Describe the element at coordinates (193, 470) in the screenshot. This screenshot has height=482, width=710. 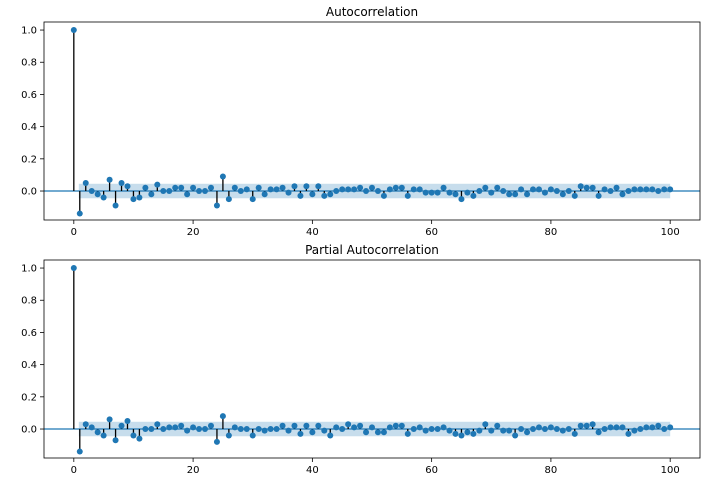
I see `x-tick-label: 20` at that location.